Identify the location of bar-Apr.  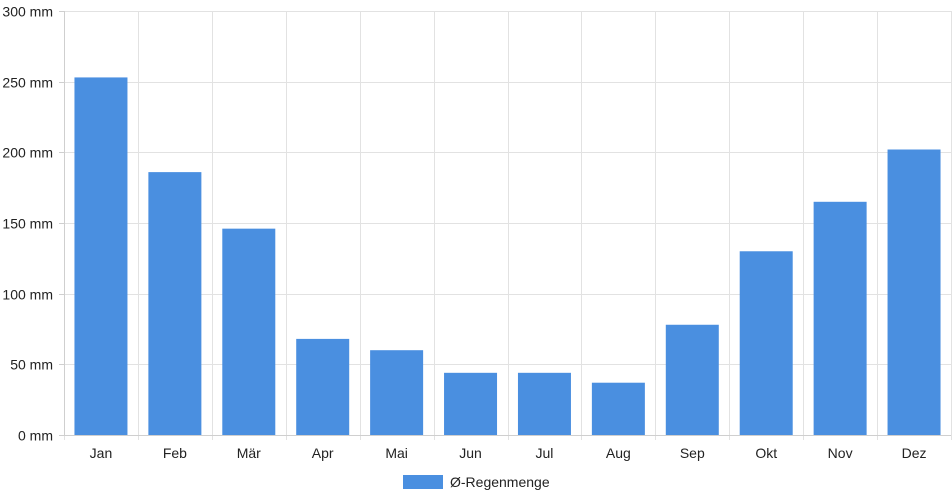
(323, 386).